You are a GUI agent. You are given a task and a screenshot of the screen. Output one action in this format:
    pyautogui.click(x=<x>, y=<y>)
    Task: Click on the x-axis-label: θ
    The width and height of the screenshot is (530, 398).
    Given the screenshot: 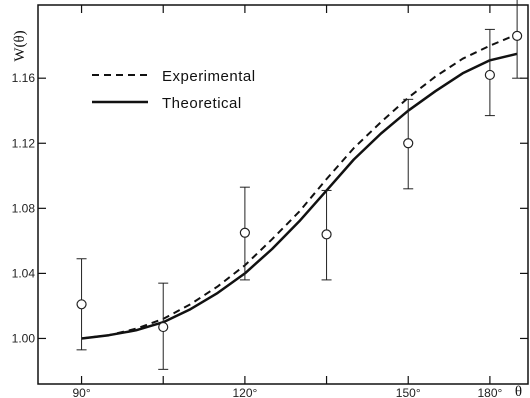 What is the action you would take?
    pyautogui.click(x=518, y=391)
    